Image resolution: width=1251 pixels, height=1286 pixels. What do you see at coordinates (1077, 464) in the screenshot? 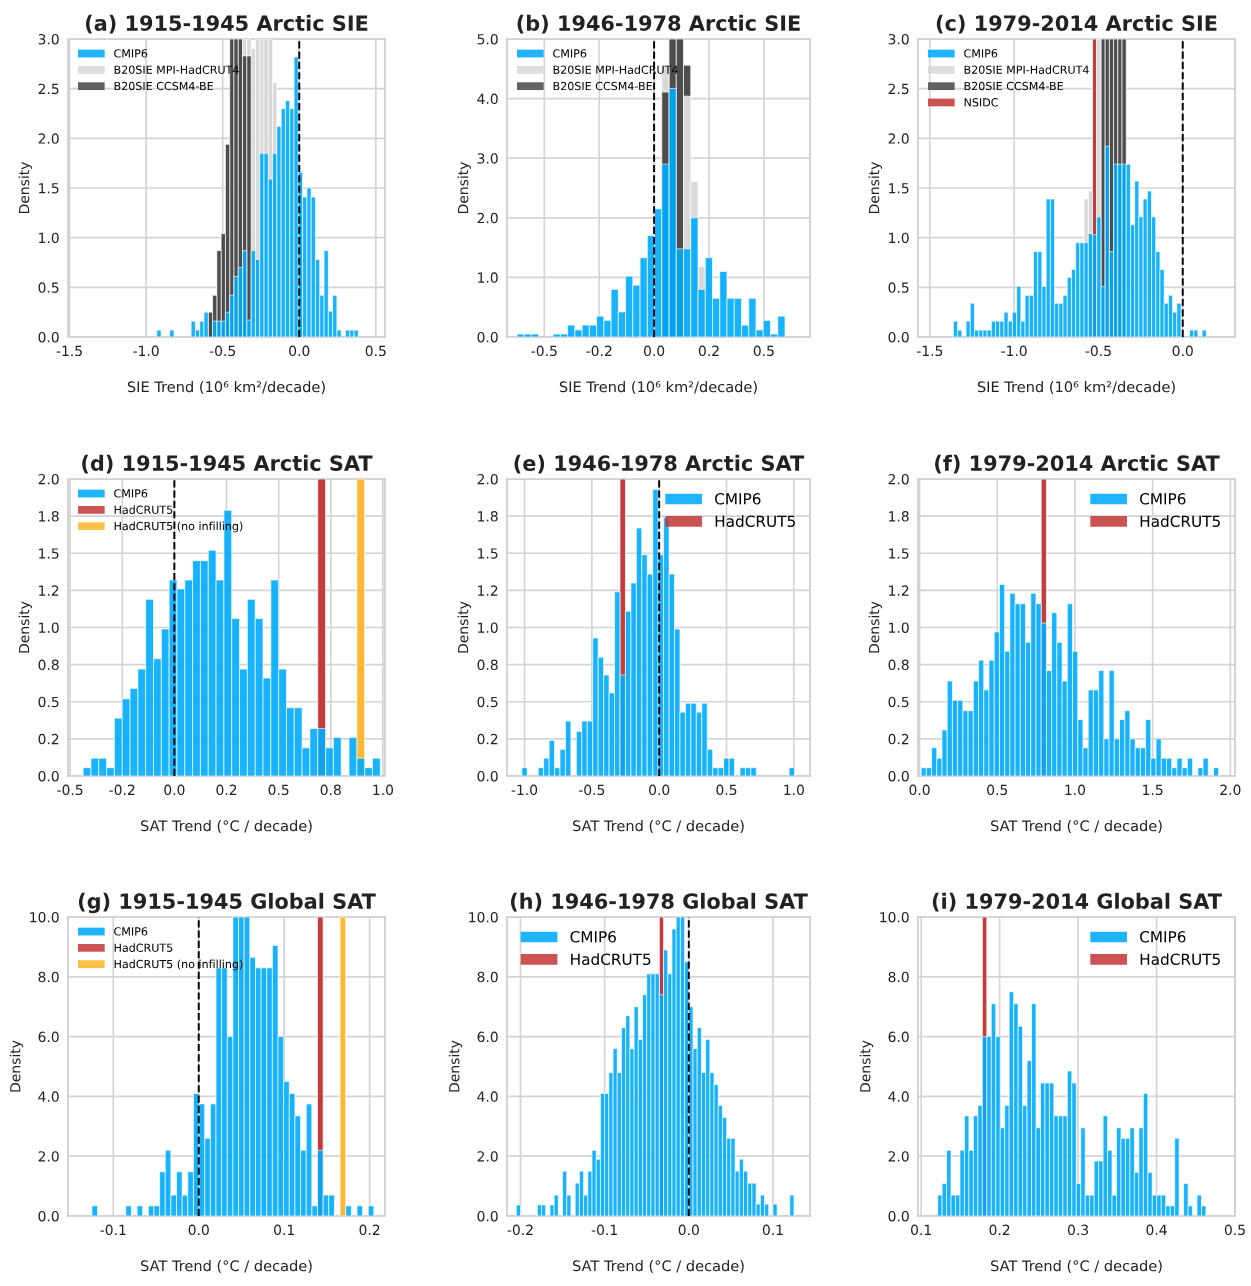
I see `chart-title: (f) 1979-2014 Arctic SAT` at bounding box center [1077, 464].